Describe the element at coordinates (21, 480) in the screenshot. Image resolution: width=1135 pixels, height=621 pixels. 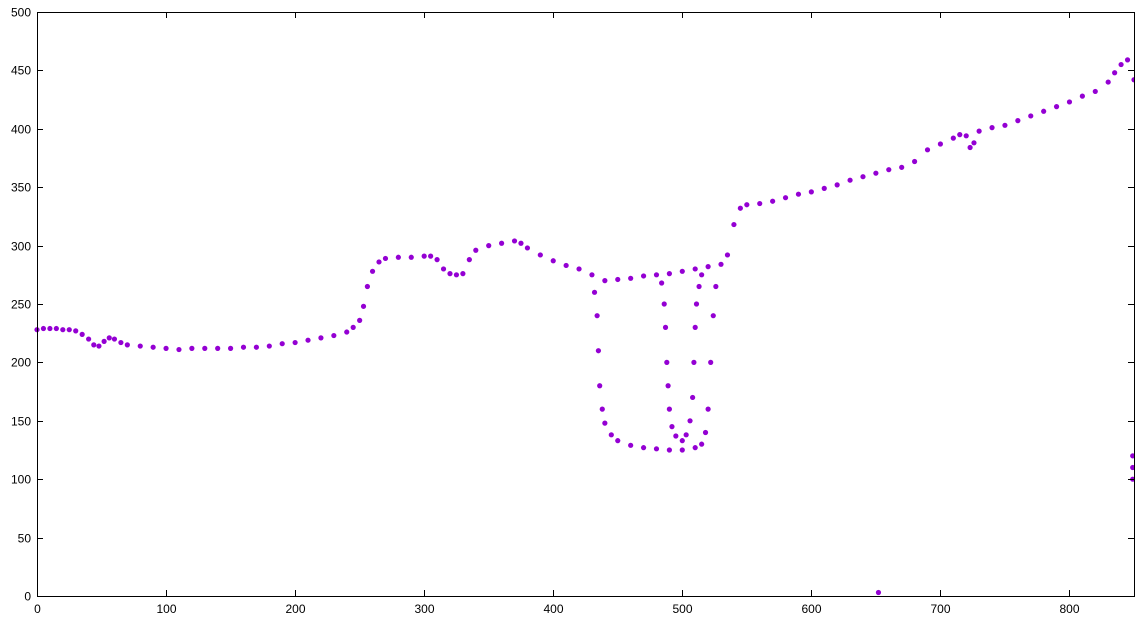
I see `y-tick-label: 100` at that location.